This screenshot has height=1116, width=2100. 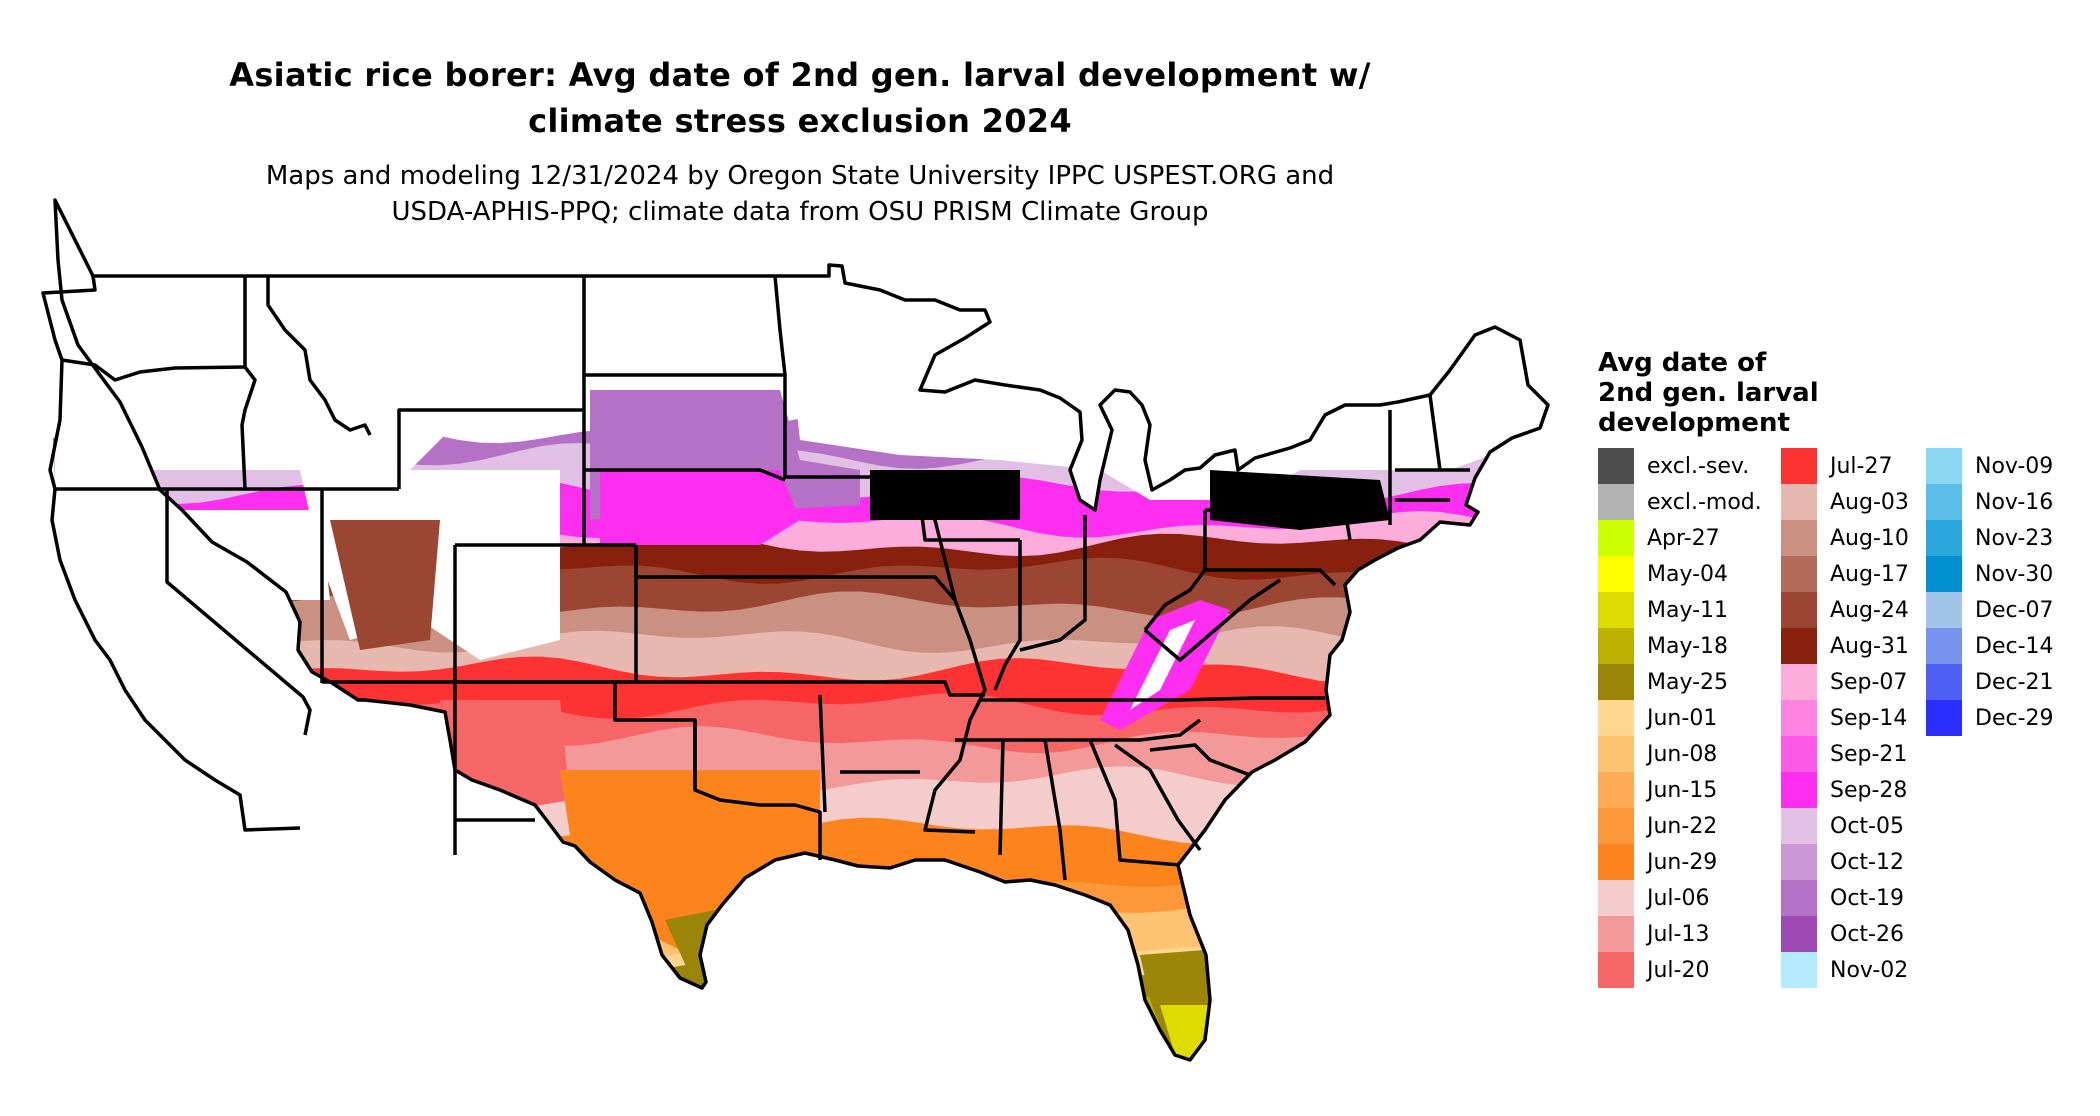 I want to click on legend-item: Dec-14, so click(x=1990, y=646).